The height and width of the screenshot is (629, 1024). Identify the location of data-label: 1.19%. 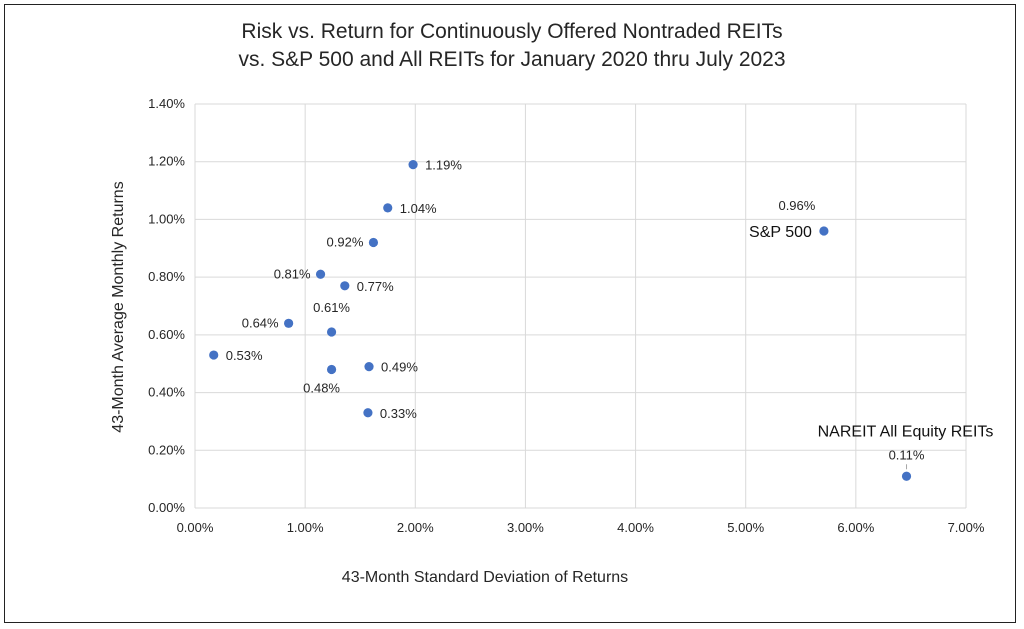
(443, 165).